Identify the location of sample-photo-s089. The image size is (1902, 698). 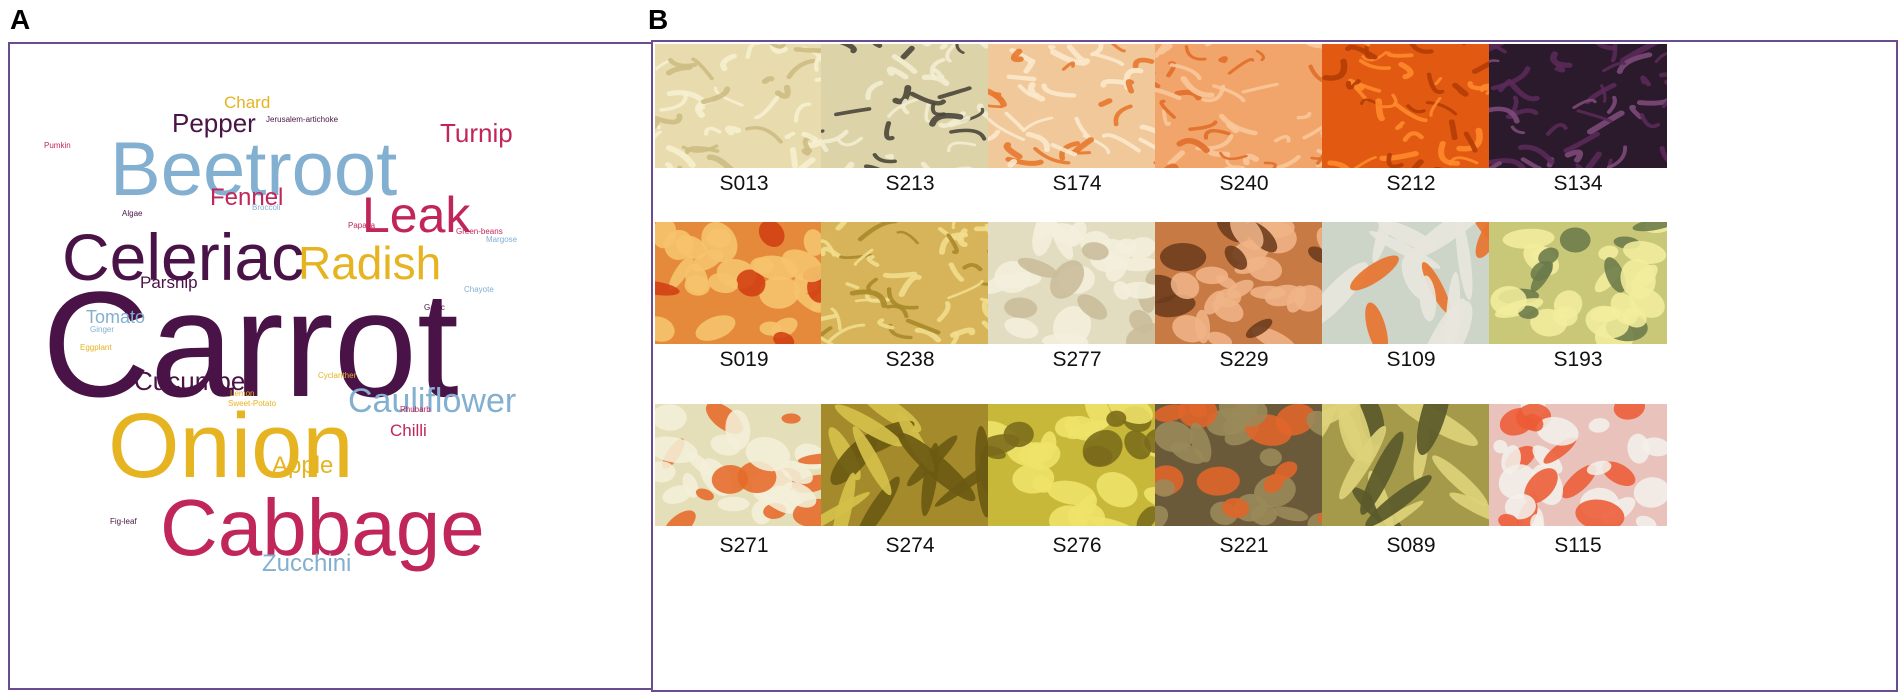
(1411, 465).